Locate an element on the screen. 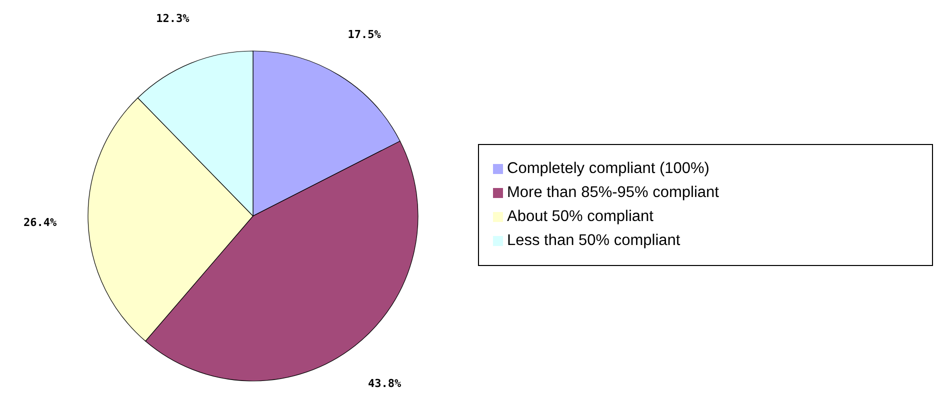  data-label: 17.5% is located at coordinates (365, 34).